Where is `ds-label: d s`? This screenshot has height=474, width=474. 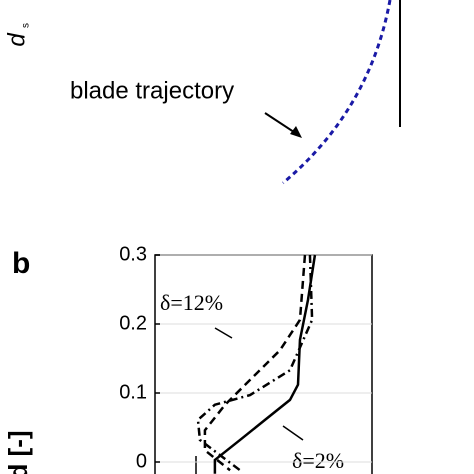
ds-label: d s is located at coordinates (17, 35).